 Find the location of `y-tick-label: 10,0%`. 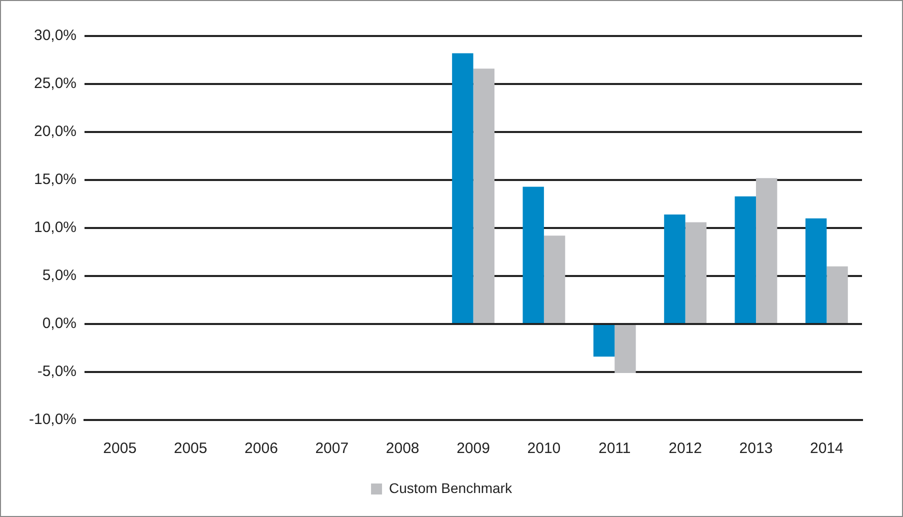

y-tick-label: 10,0% is located at coordinates (55, 227).